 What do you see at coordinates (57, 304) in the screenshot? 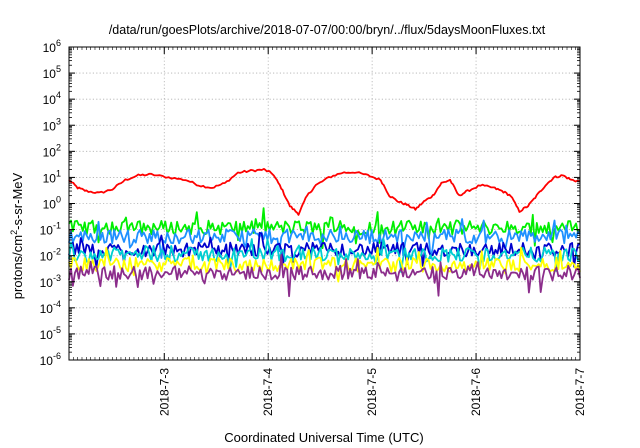
I see `y-tick-exponent: -4` at bounding box center [57, 304].